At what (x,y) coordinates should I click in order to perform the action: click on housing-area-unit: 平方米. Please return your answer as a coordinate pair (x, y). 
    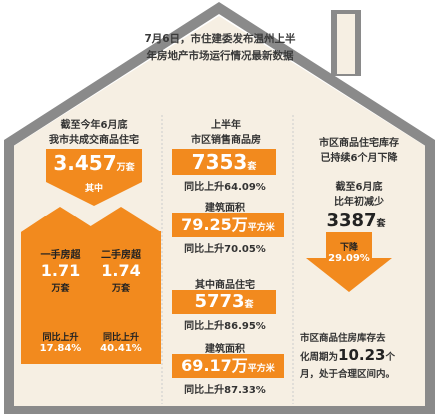
    Looking at the image, I should click on (261, 369).